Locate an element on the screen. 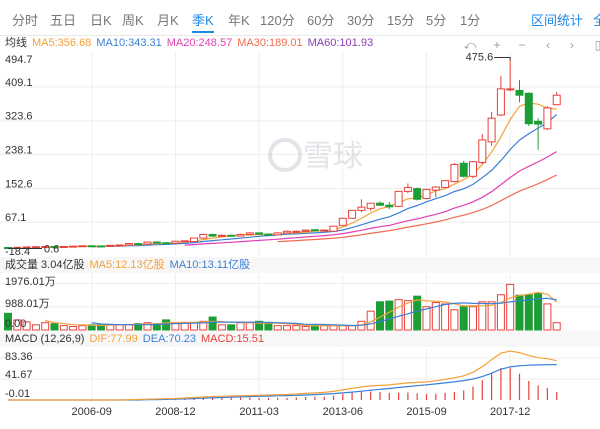 The height and width of the screenshot is (429, 600). date-axis-label: 2015-09 is located at coordinates (426, 412).